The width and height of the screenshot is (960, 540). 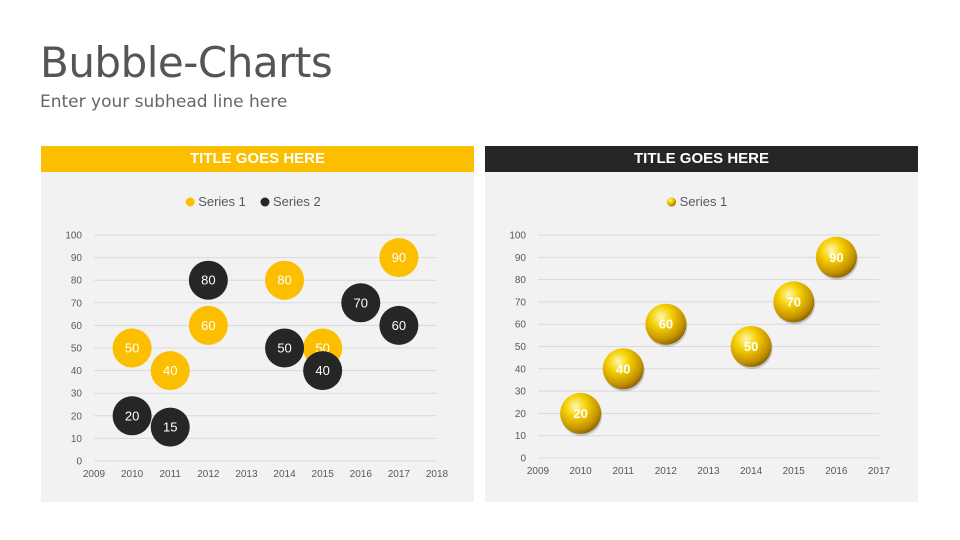 I want to click on data-label: 15, so click(x=170, y=427).